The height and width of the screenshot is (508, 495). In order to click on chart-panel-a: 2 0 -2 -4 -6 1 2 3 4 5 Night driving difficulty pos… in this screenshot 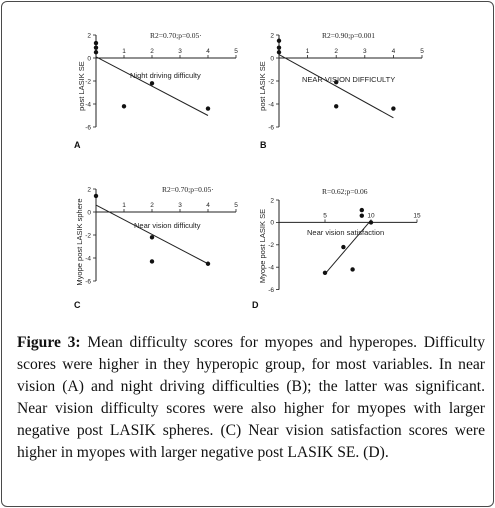, I will do `click(156, 90)`.